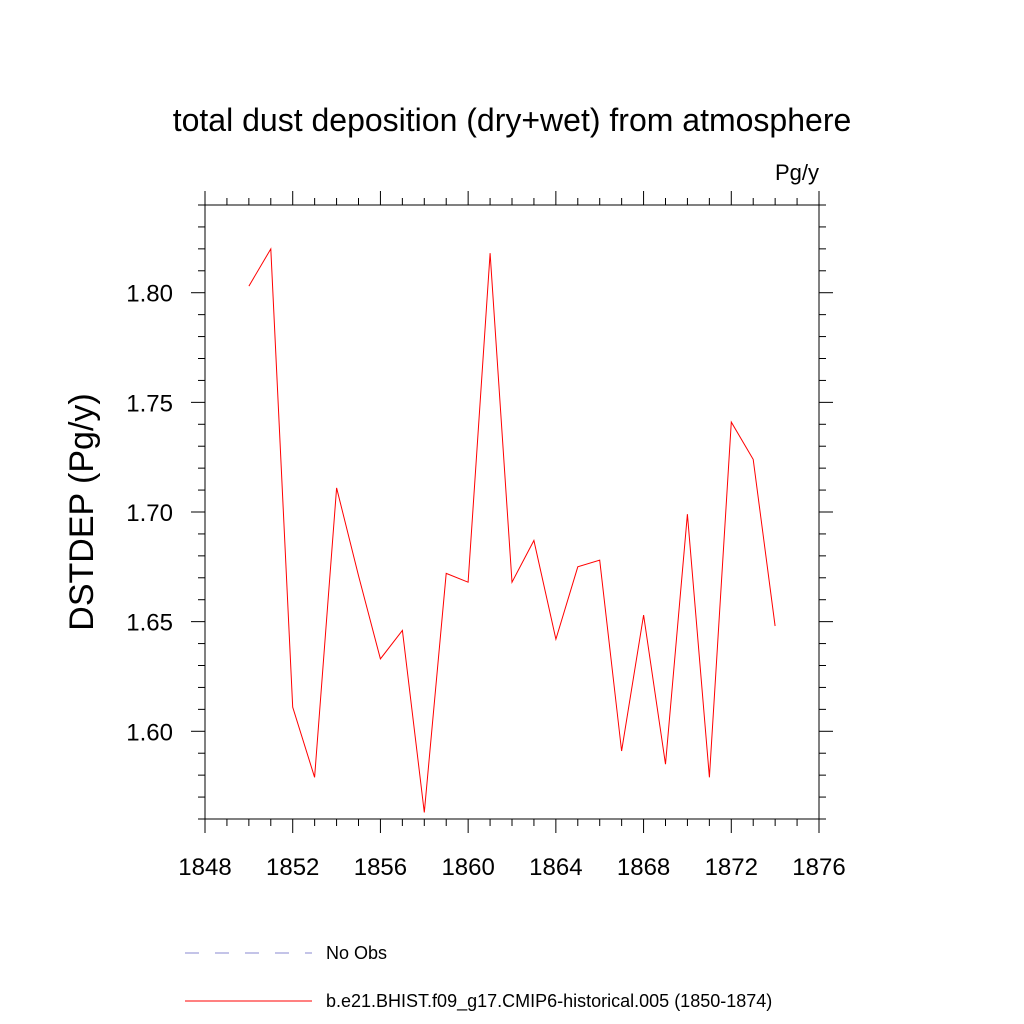  Describe the element at coordinates (643, 867) in the screenshot. I see `x-tick-label: 1868` at that location.